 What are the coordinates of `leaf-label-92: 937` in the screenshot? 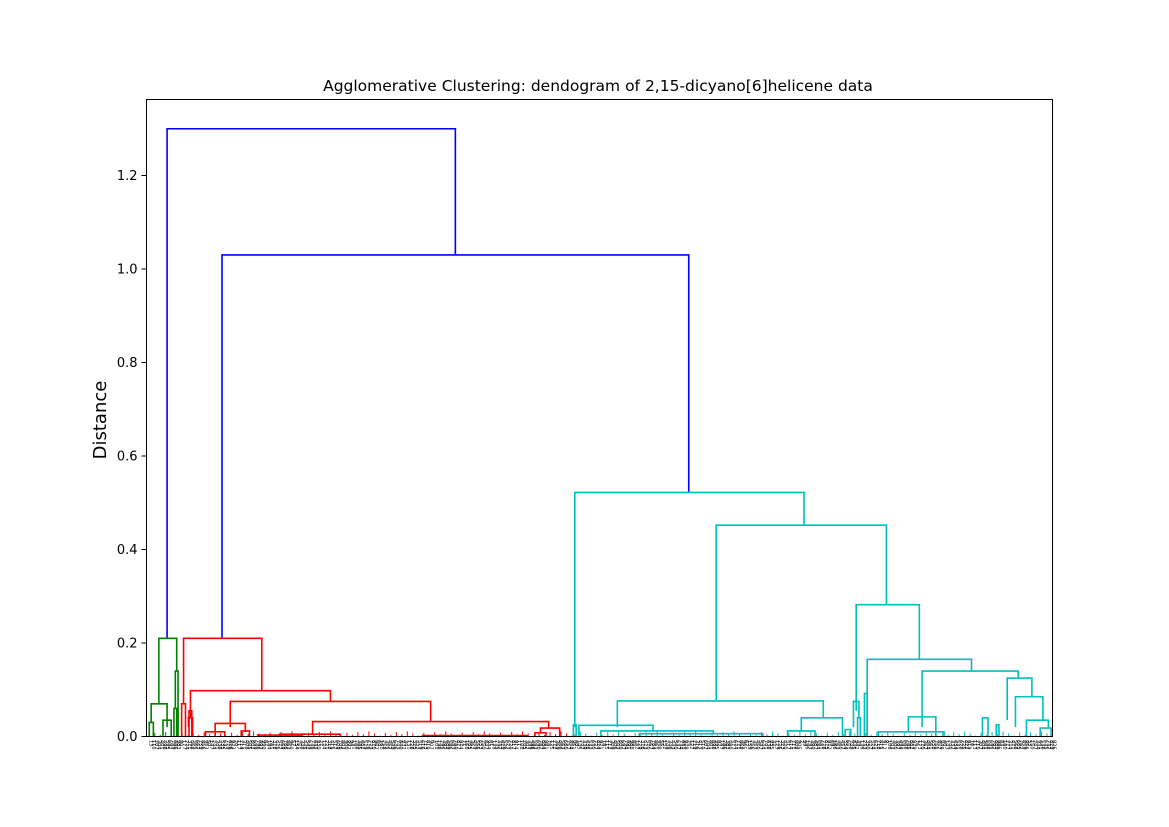 It's located at (403, 745).